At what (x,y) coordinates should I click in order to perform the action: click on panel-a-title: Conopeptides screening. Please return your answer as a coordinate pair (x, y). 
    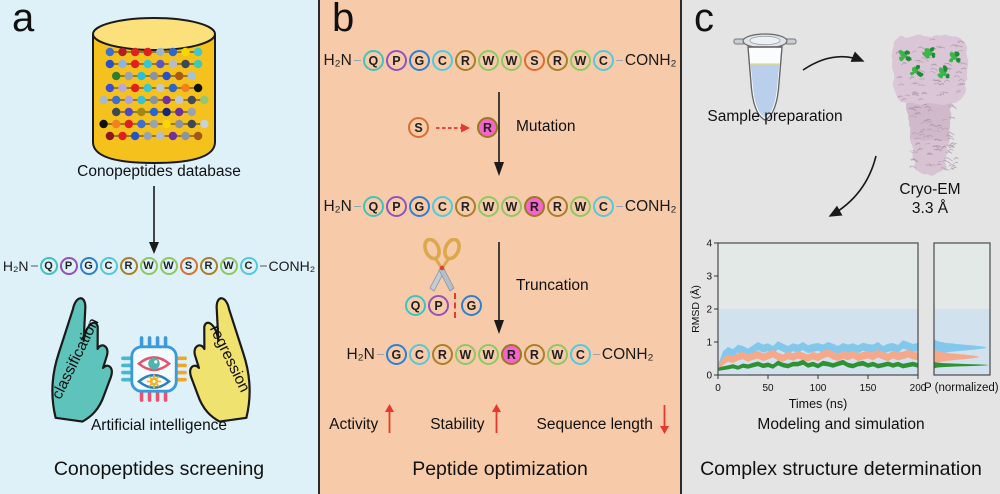
    Looking at the image, I should click on (159, 469).